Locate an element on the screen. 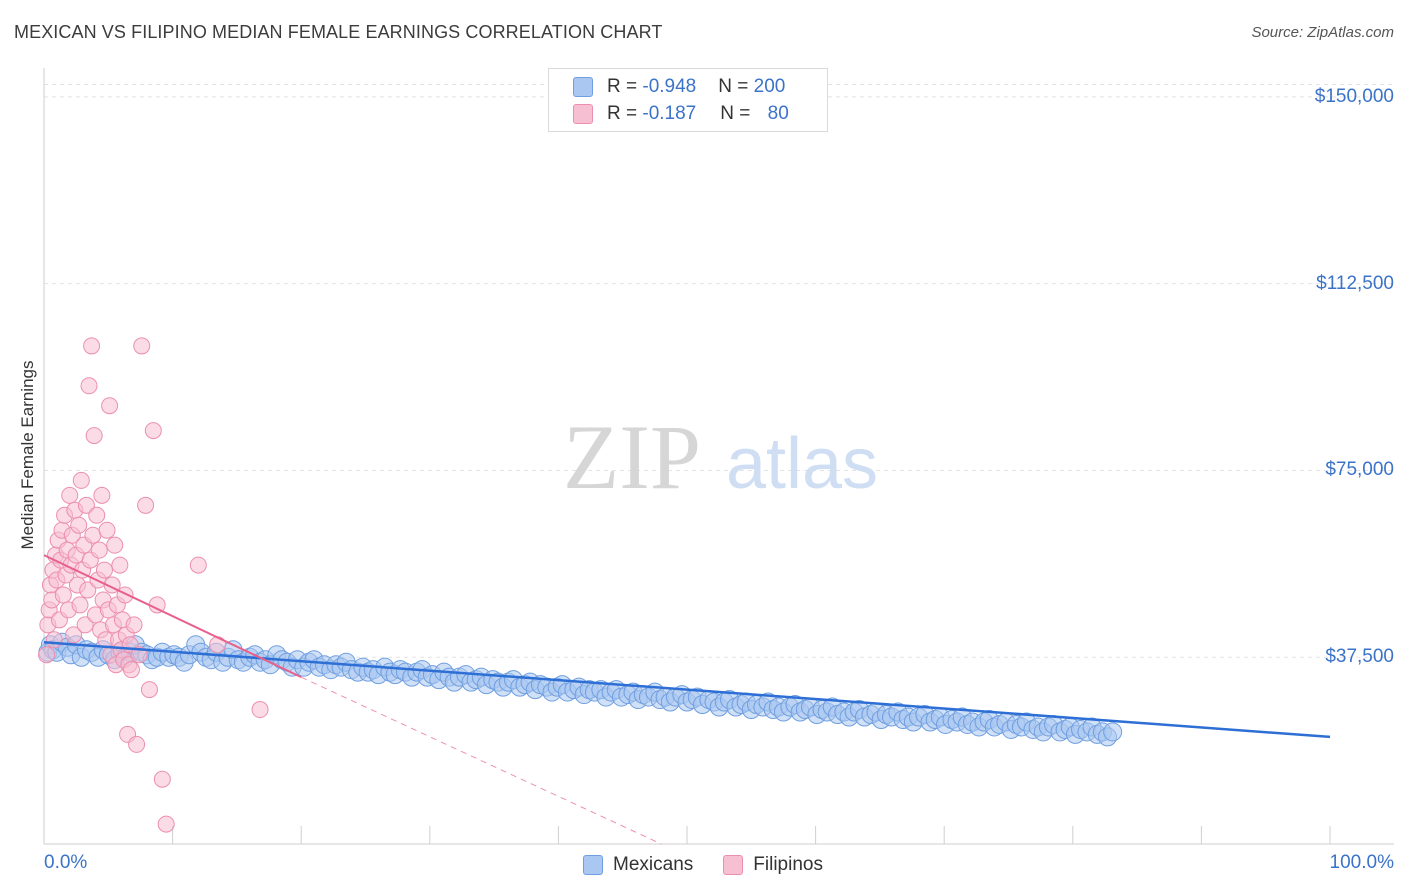 The height and width of the screenshot is (892, 1406). legend-r-value: -0.948 is located at coordinates (669, 86).